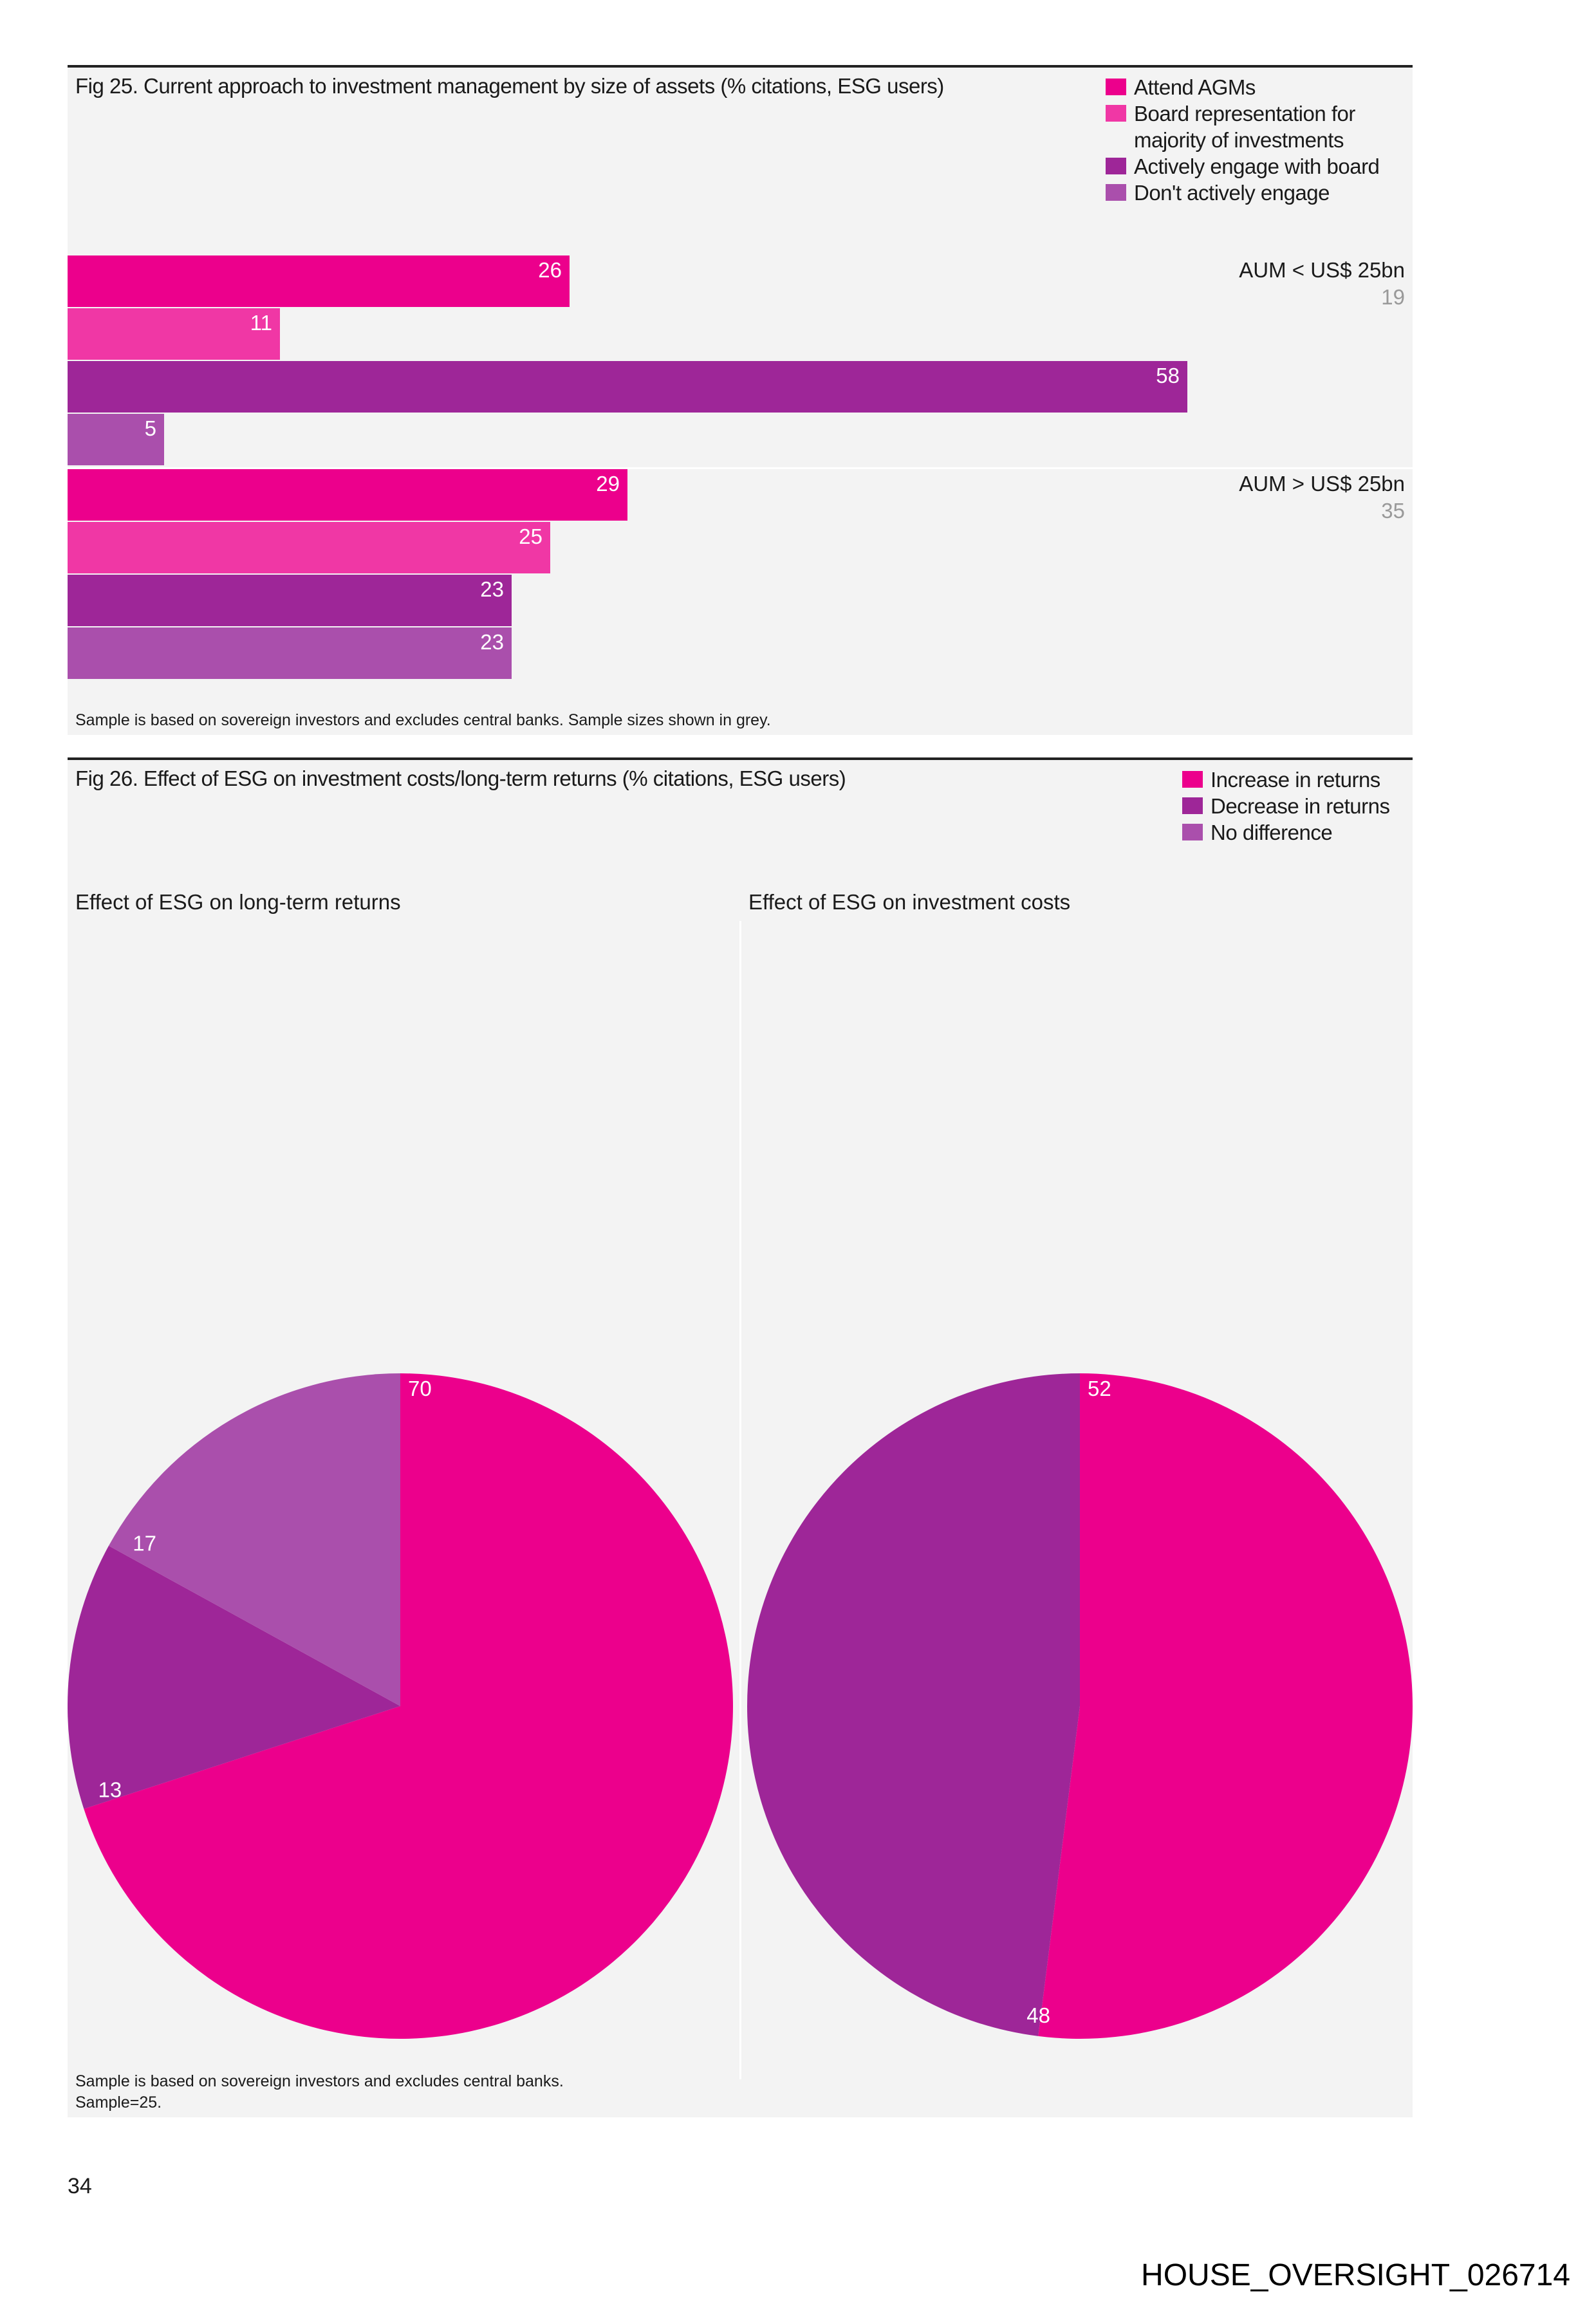 The width and height of the screenshot is (1596, 2302). What do you see at coordinates (1272, 832) in the screenshot?
I see `legend-label: No difference` at bounding box center [1272, 832].